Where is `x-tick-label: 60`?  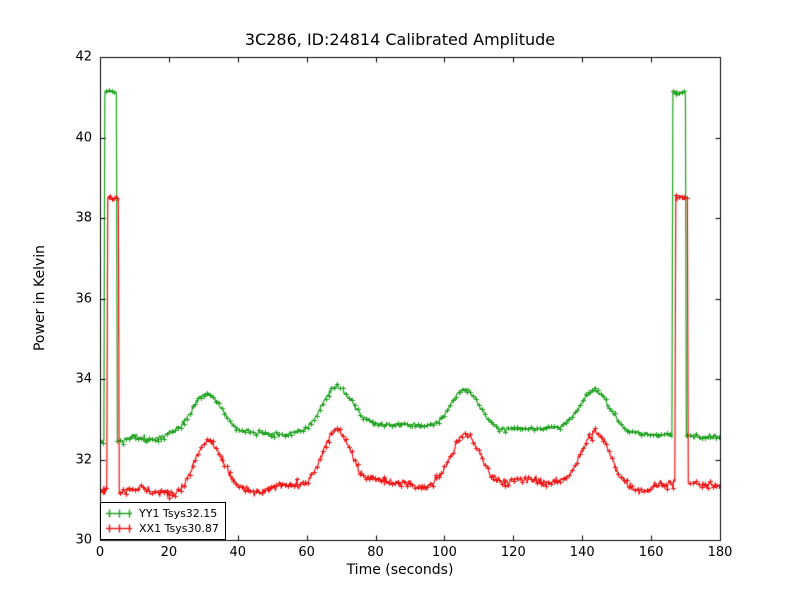 x-tick-label: 60 is located at coordinates (306, 552).